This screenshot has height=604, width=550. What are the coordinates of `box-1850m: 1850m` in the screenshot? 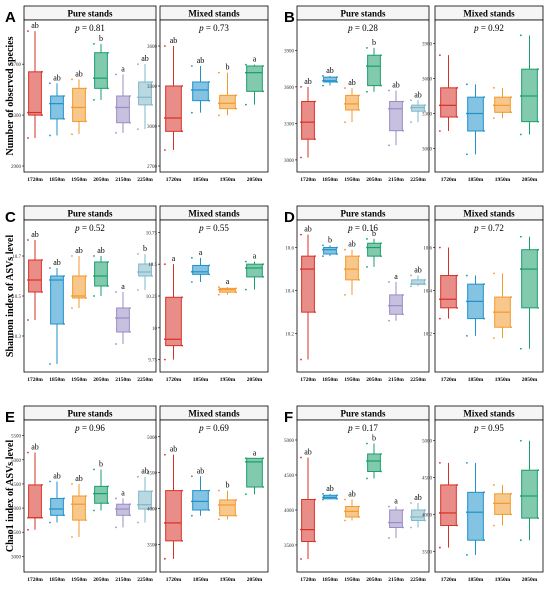 It's located at (475, 522).